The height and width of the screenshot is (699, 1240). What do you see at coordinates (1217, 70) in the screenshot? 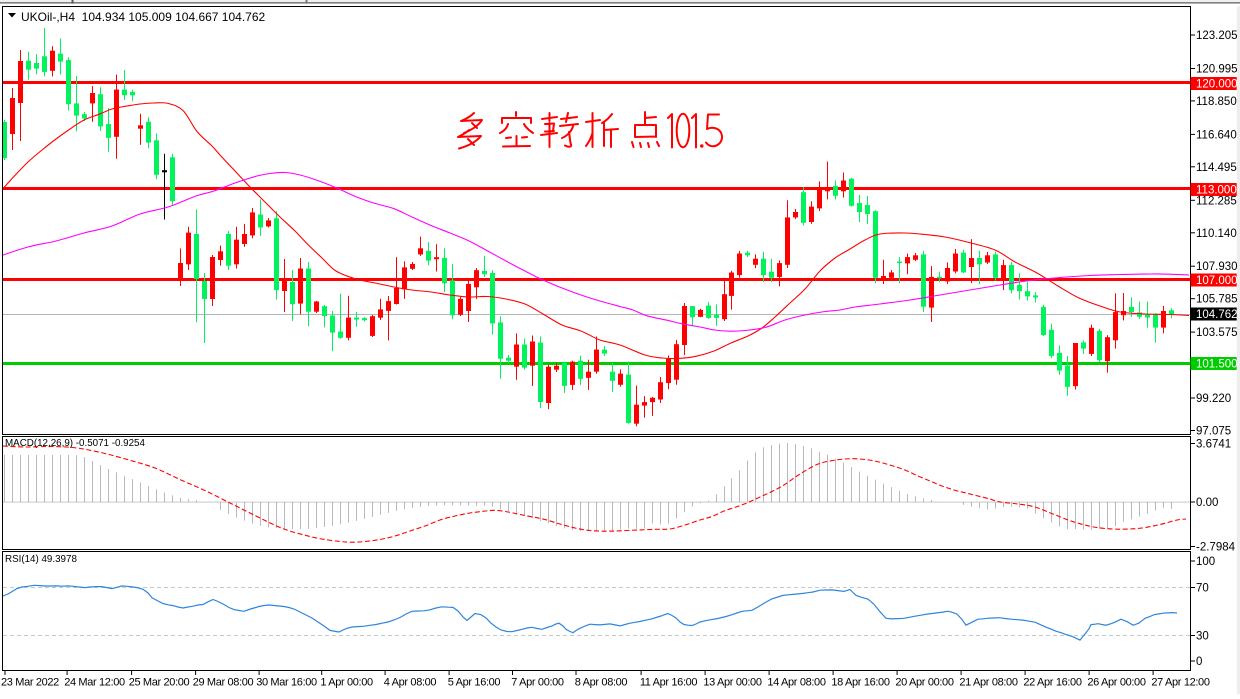
I see `svg-text: 120.995` at bounding box center [1217, 70].